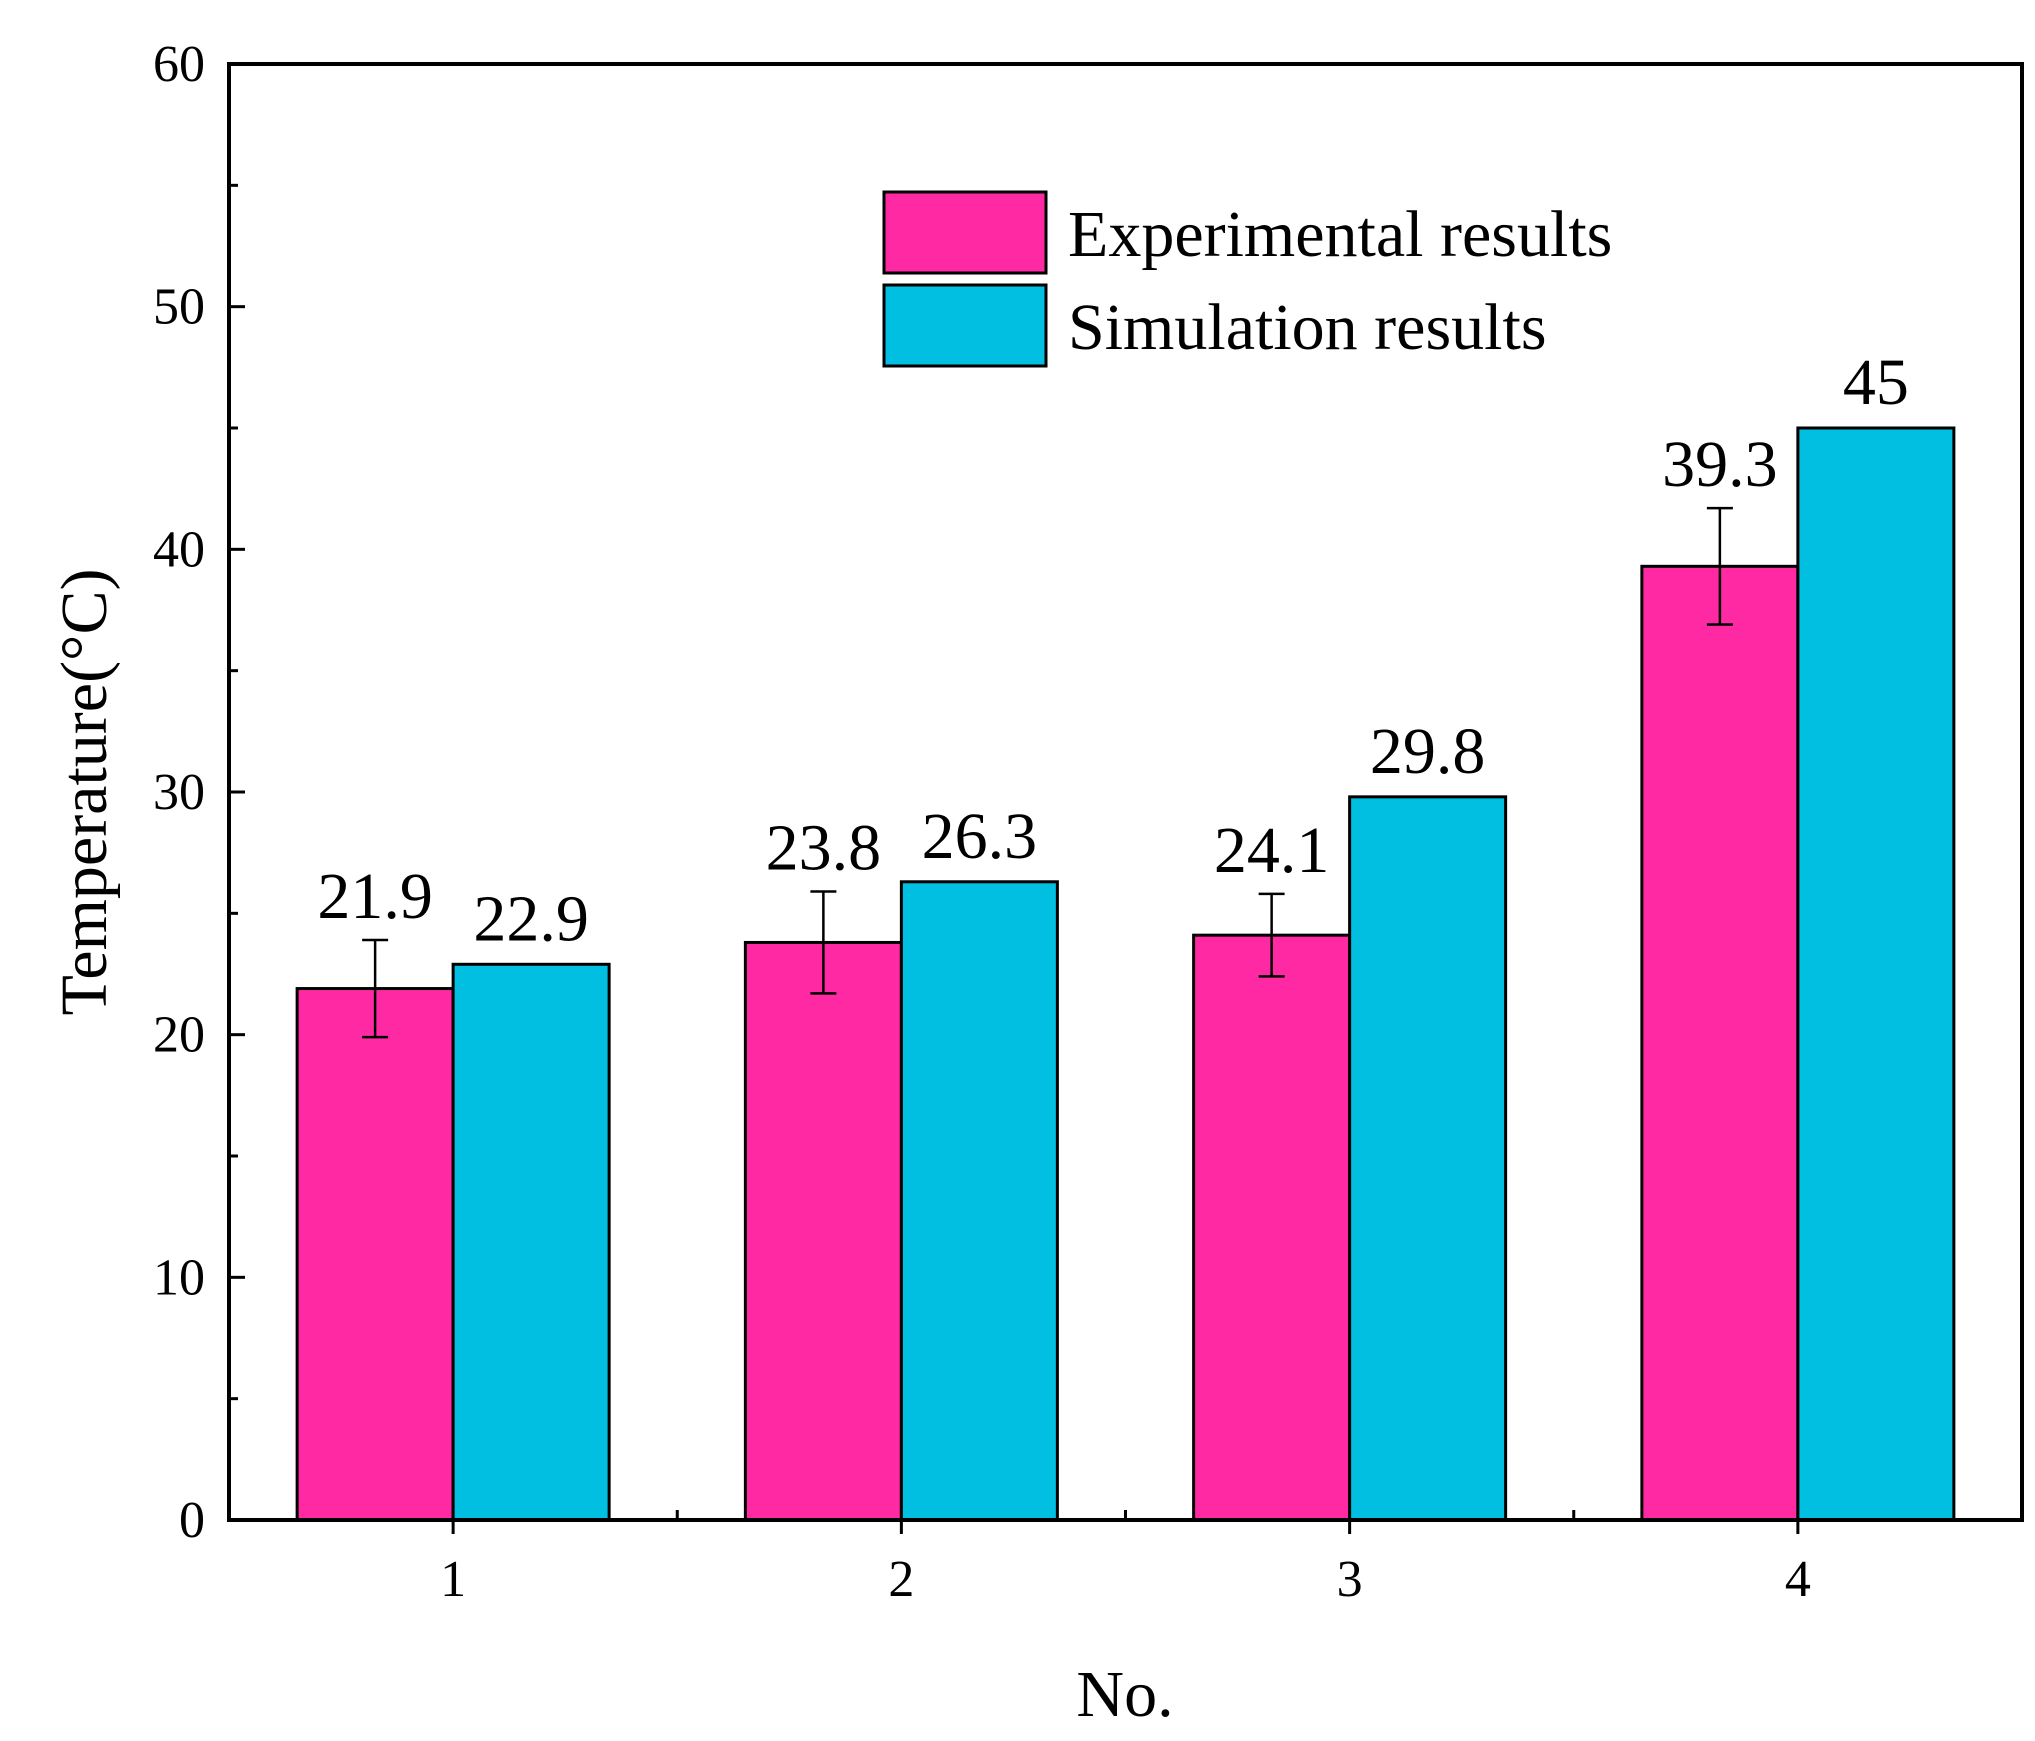 Image resolution: width=2035 pixels, height=1741 pixels. What do you see at coordinates (1307, 327) in the screenshot?
I see `legend-label-simulation: Simulation results` at bounding box center [1307, 327].